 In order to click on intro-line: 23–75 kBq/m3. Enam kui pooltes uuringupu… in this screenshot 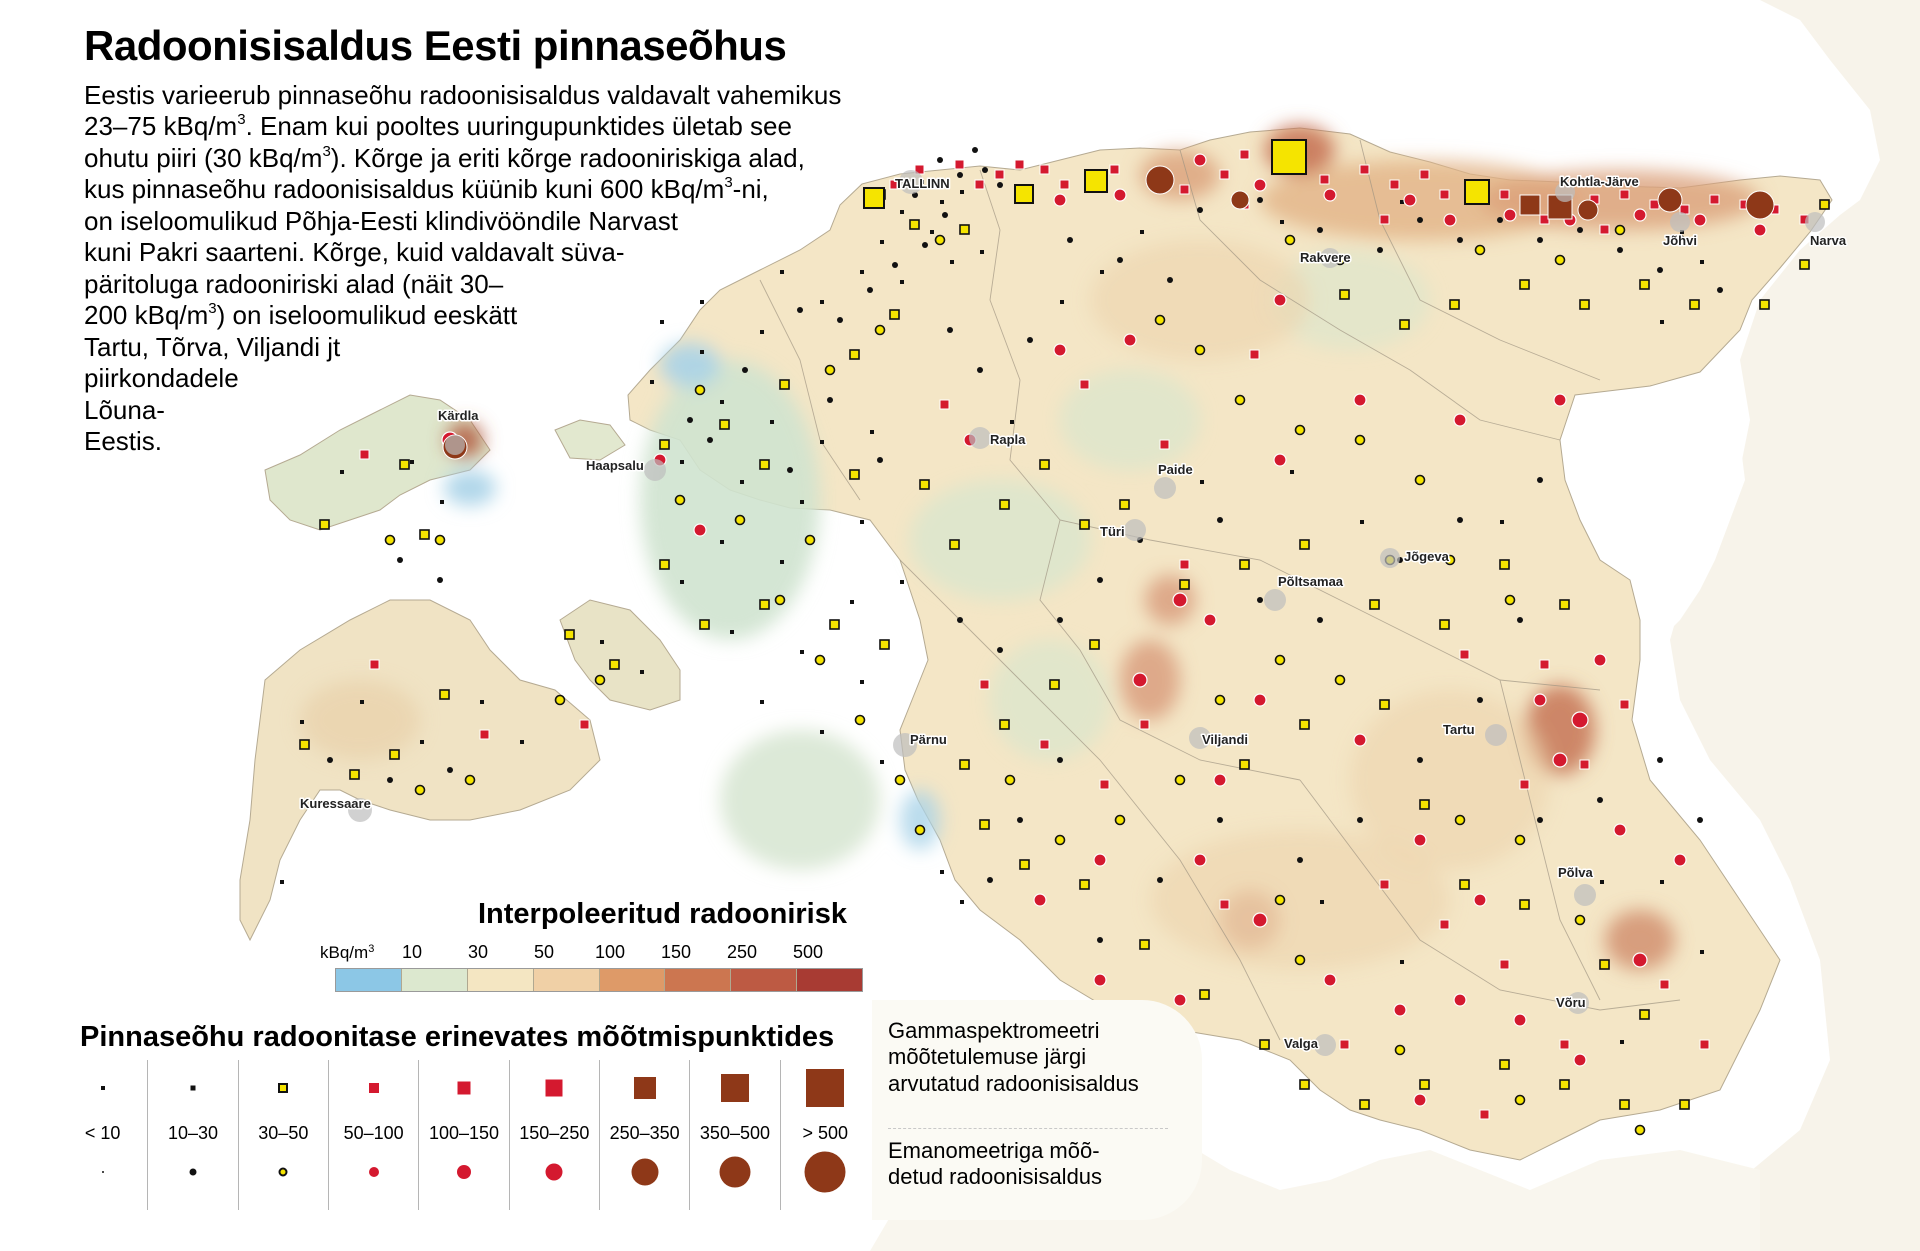, I will do `click(462, 126)`.